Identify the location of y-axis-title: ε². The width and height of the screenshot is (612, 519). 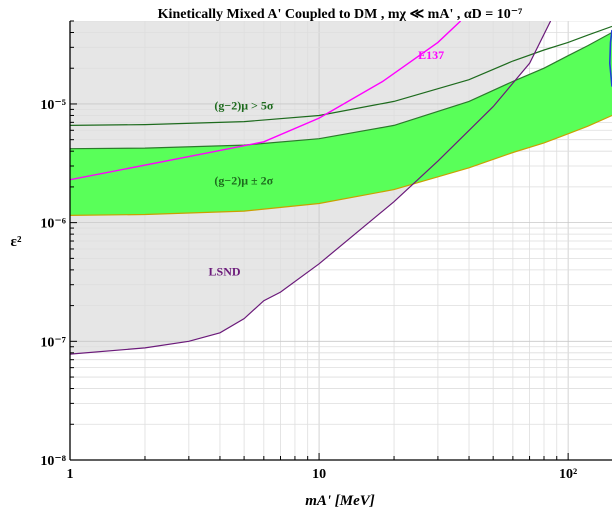
(16, 242).